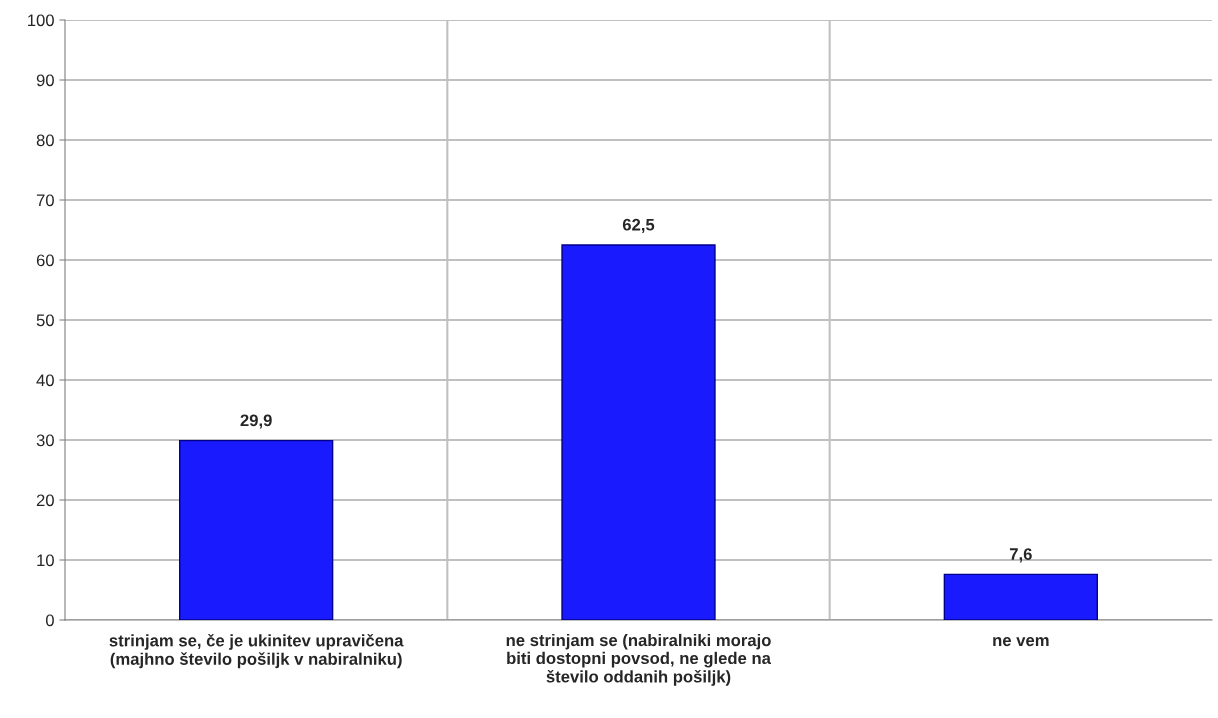 The height and width of the screenshot is (718, 1218). I want to click on x-tick-label: ne vem, so click(1021, 641).